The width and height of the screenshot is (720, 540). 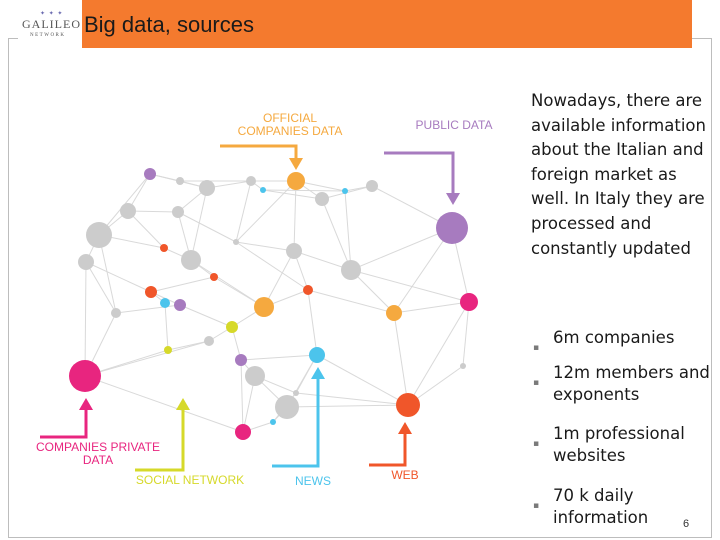 What do you see at coordinates (453, 199) in the screenshot?
I see `public-arrow-head` at bounding box center [453, 199].